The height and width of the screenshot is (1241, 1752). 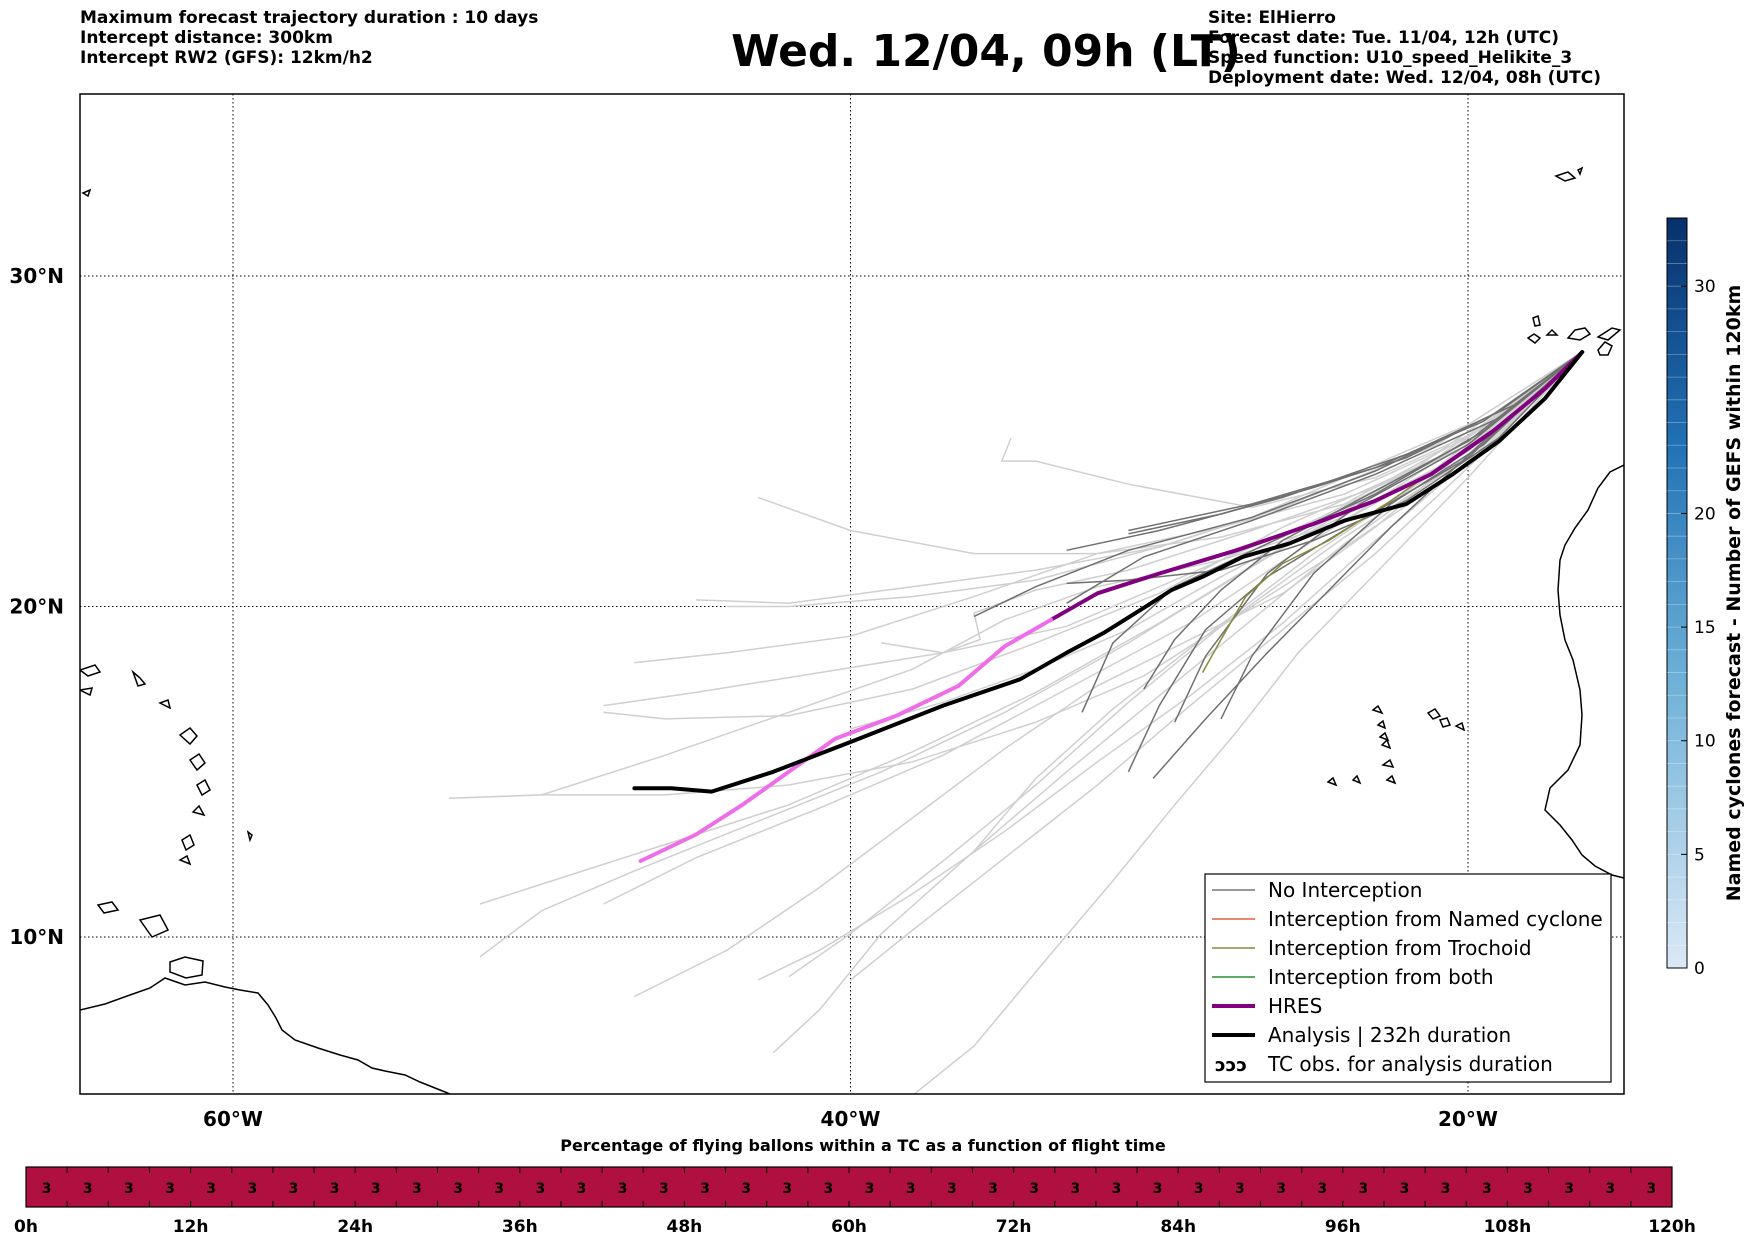 I want to click on coastline-madeira, so click(x=1565, y=176).